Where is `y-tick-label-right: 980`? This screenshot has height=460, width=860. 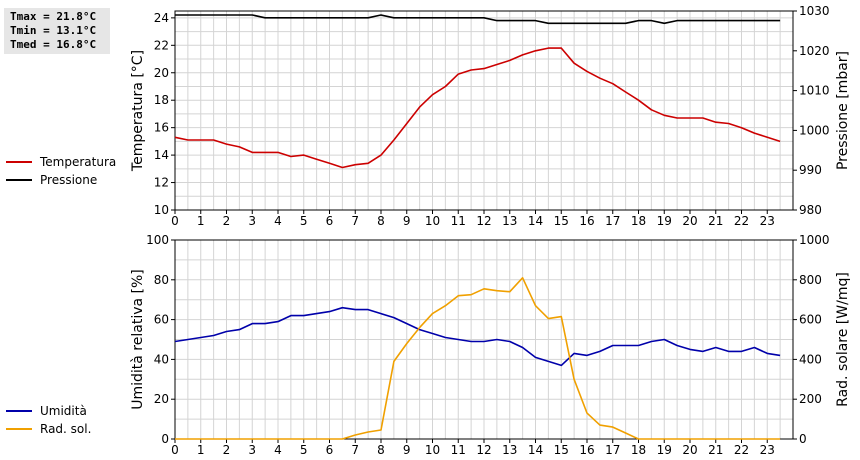
y-tick-label-right: 980 is located at coordinates (810, 210).